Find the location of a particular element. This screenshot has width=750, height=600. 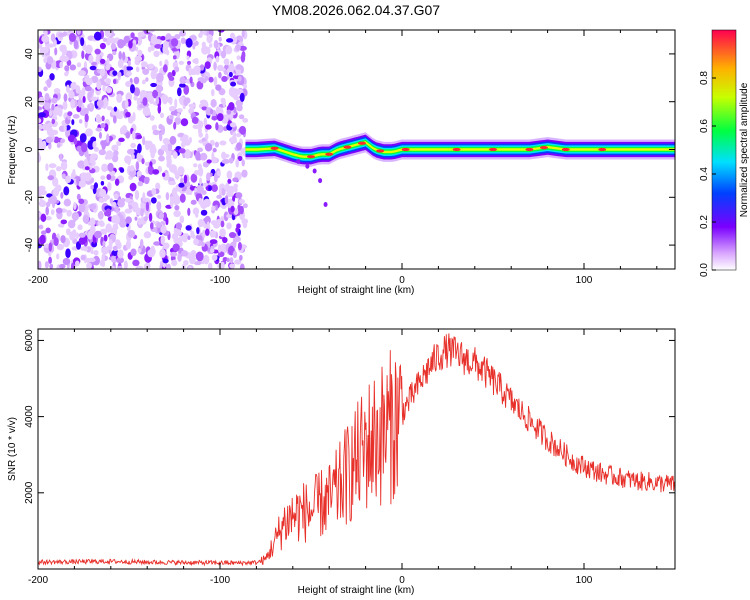

colorbar-gradient is located at coordinates (724, 150).